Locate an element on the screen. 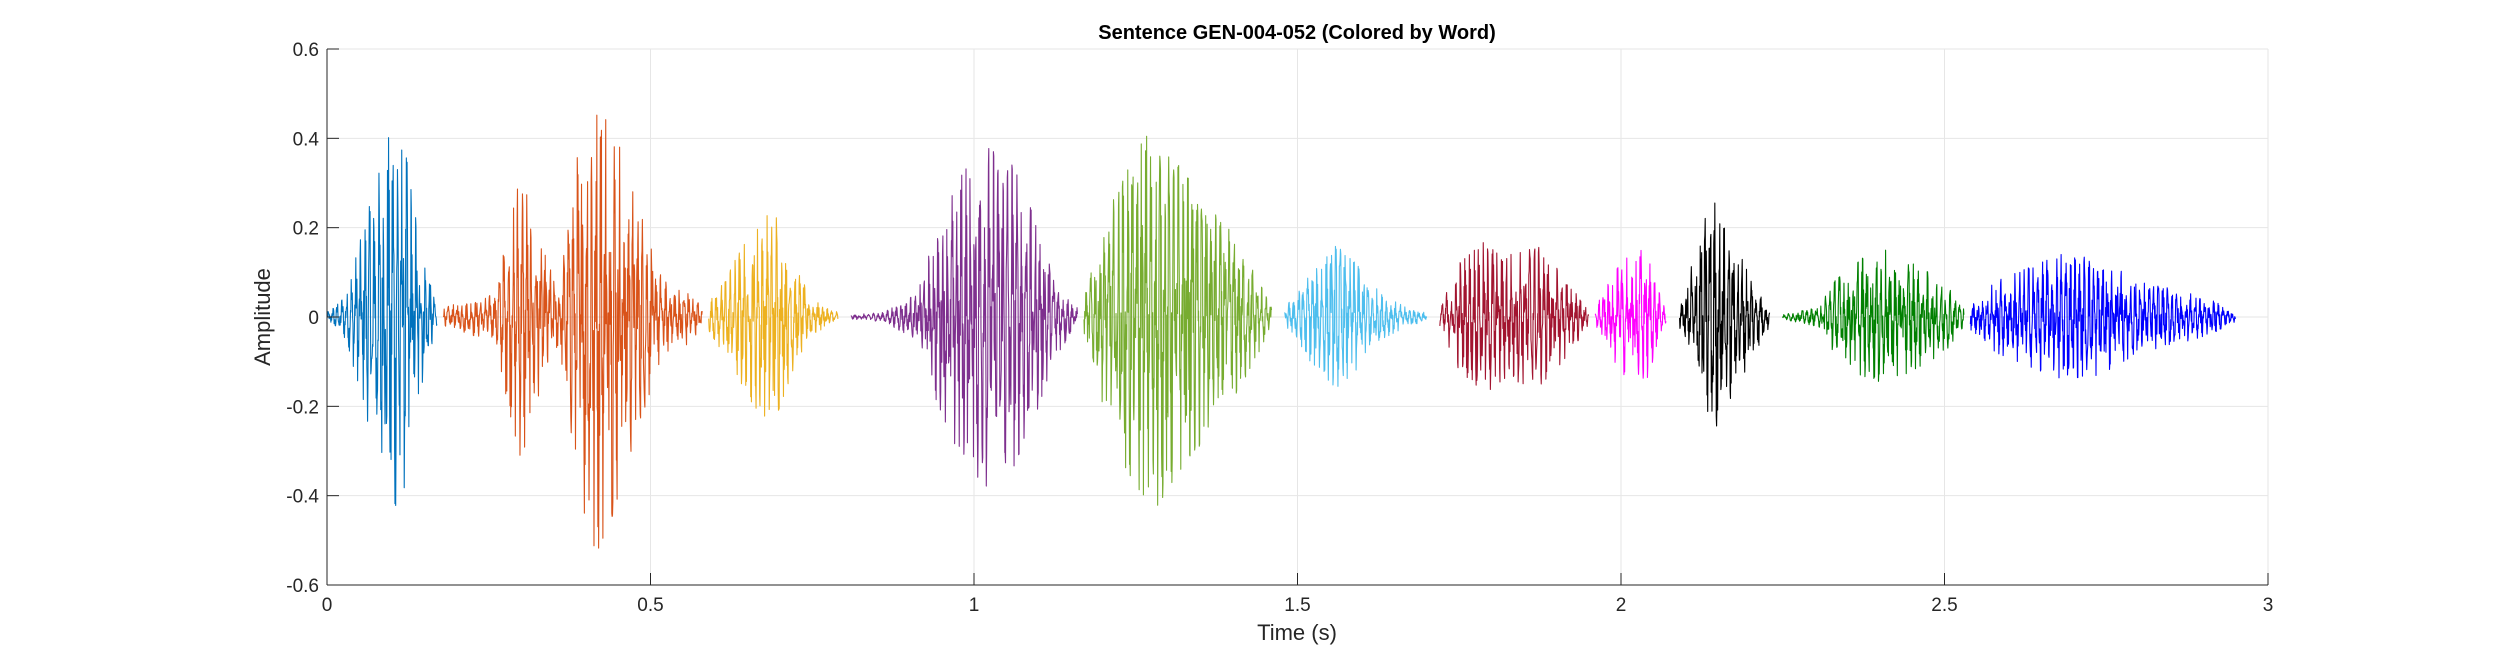 This screenshot has width=2500, height=657. x-tick-label: 1.5 is located at coordinates (1297, 605).